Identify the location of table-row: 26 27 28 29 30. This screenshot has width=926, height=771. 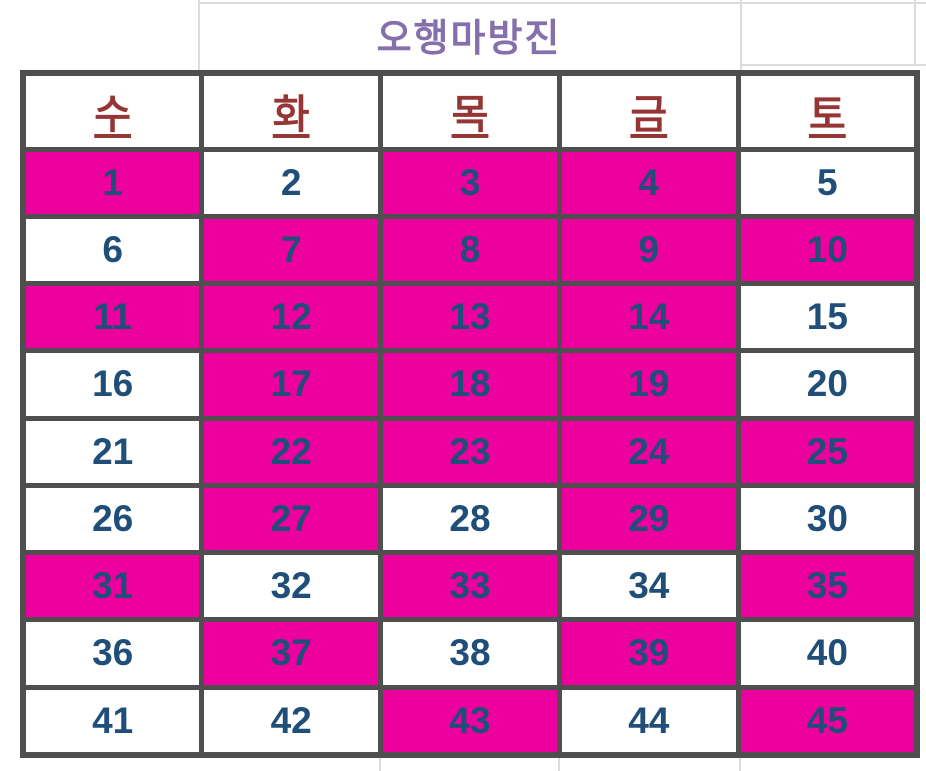
(470, 519).